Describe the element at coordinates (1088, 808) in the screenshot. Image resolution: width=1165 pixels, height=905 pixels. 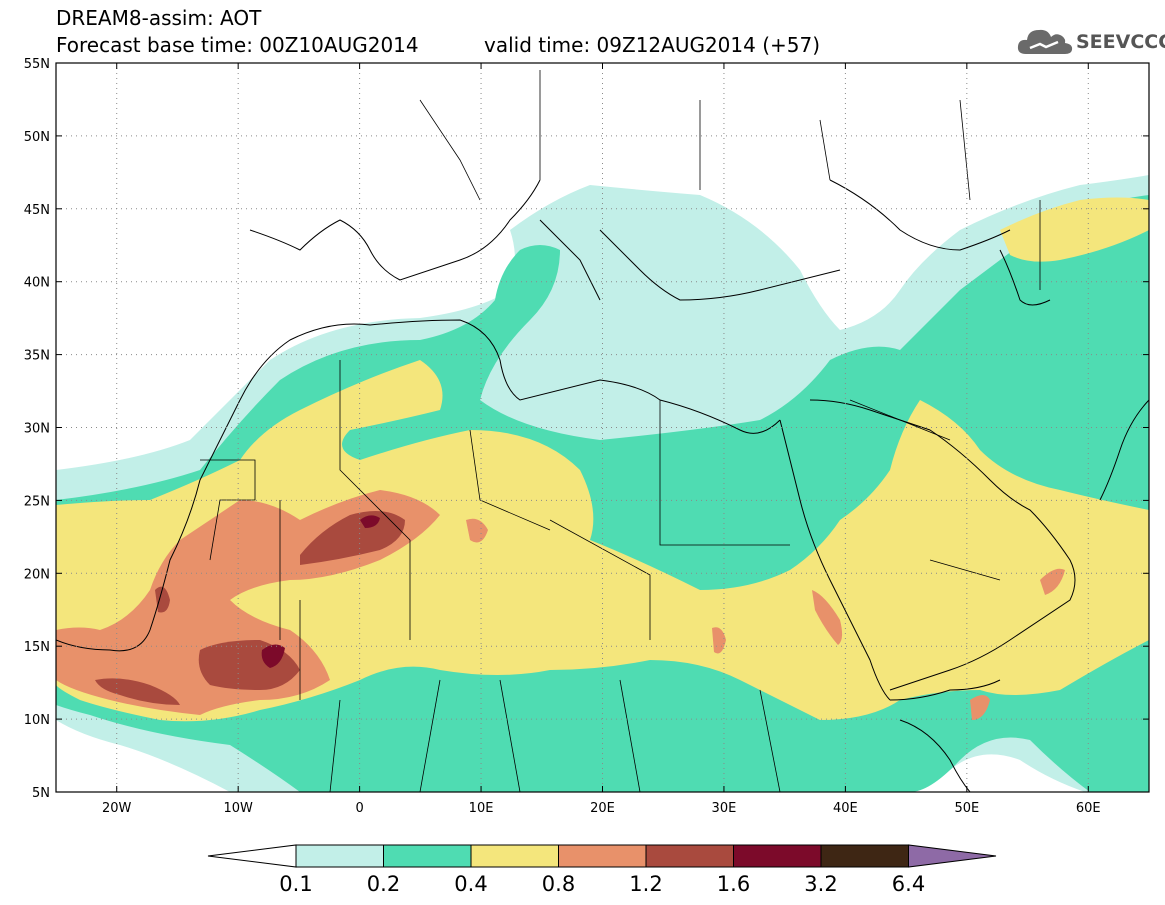
I see `lon-tick-label: 60E` at that location.